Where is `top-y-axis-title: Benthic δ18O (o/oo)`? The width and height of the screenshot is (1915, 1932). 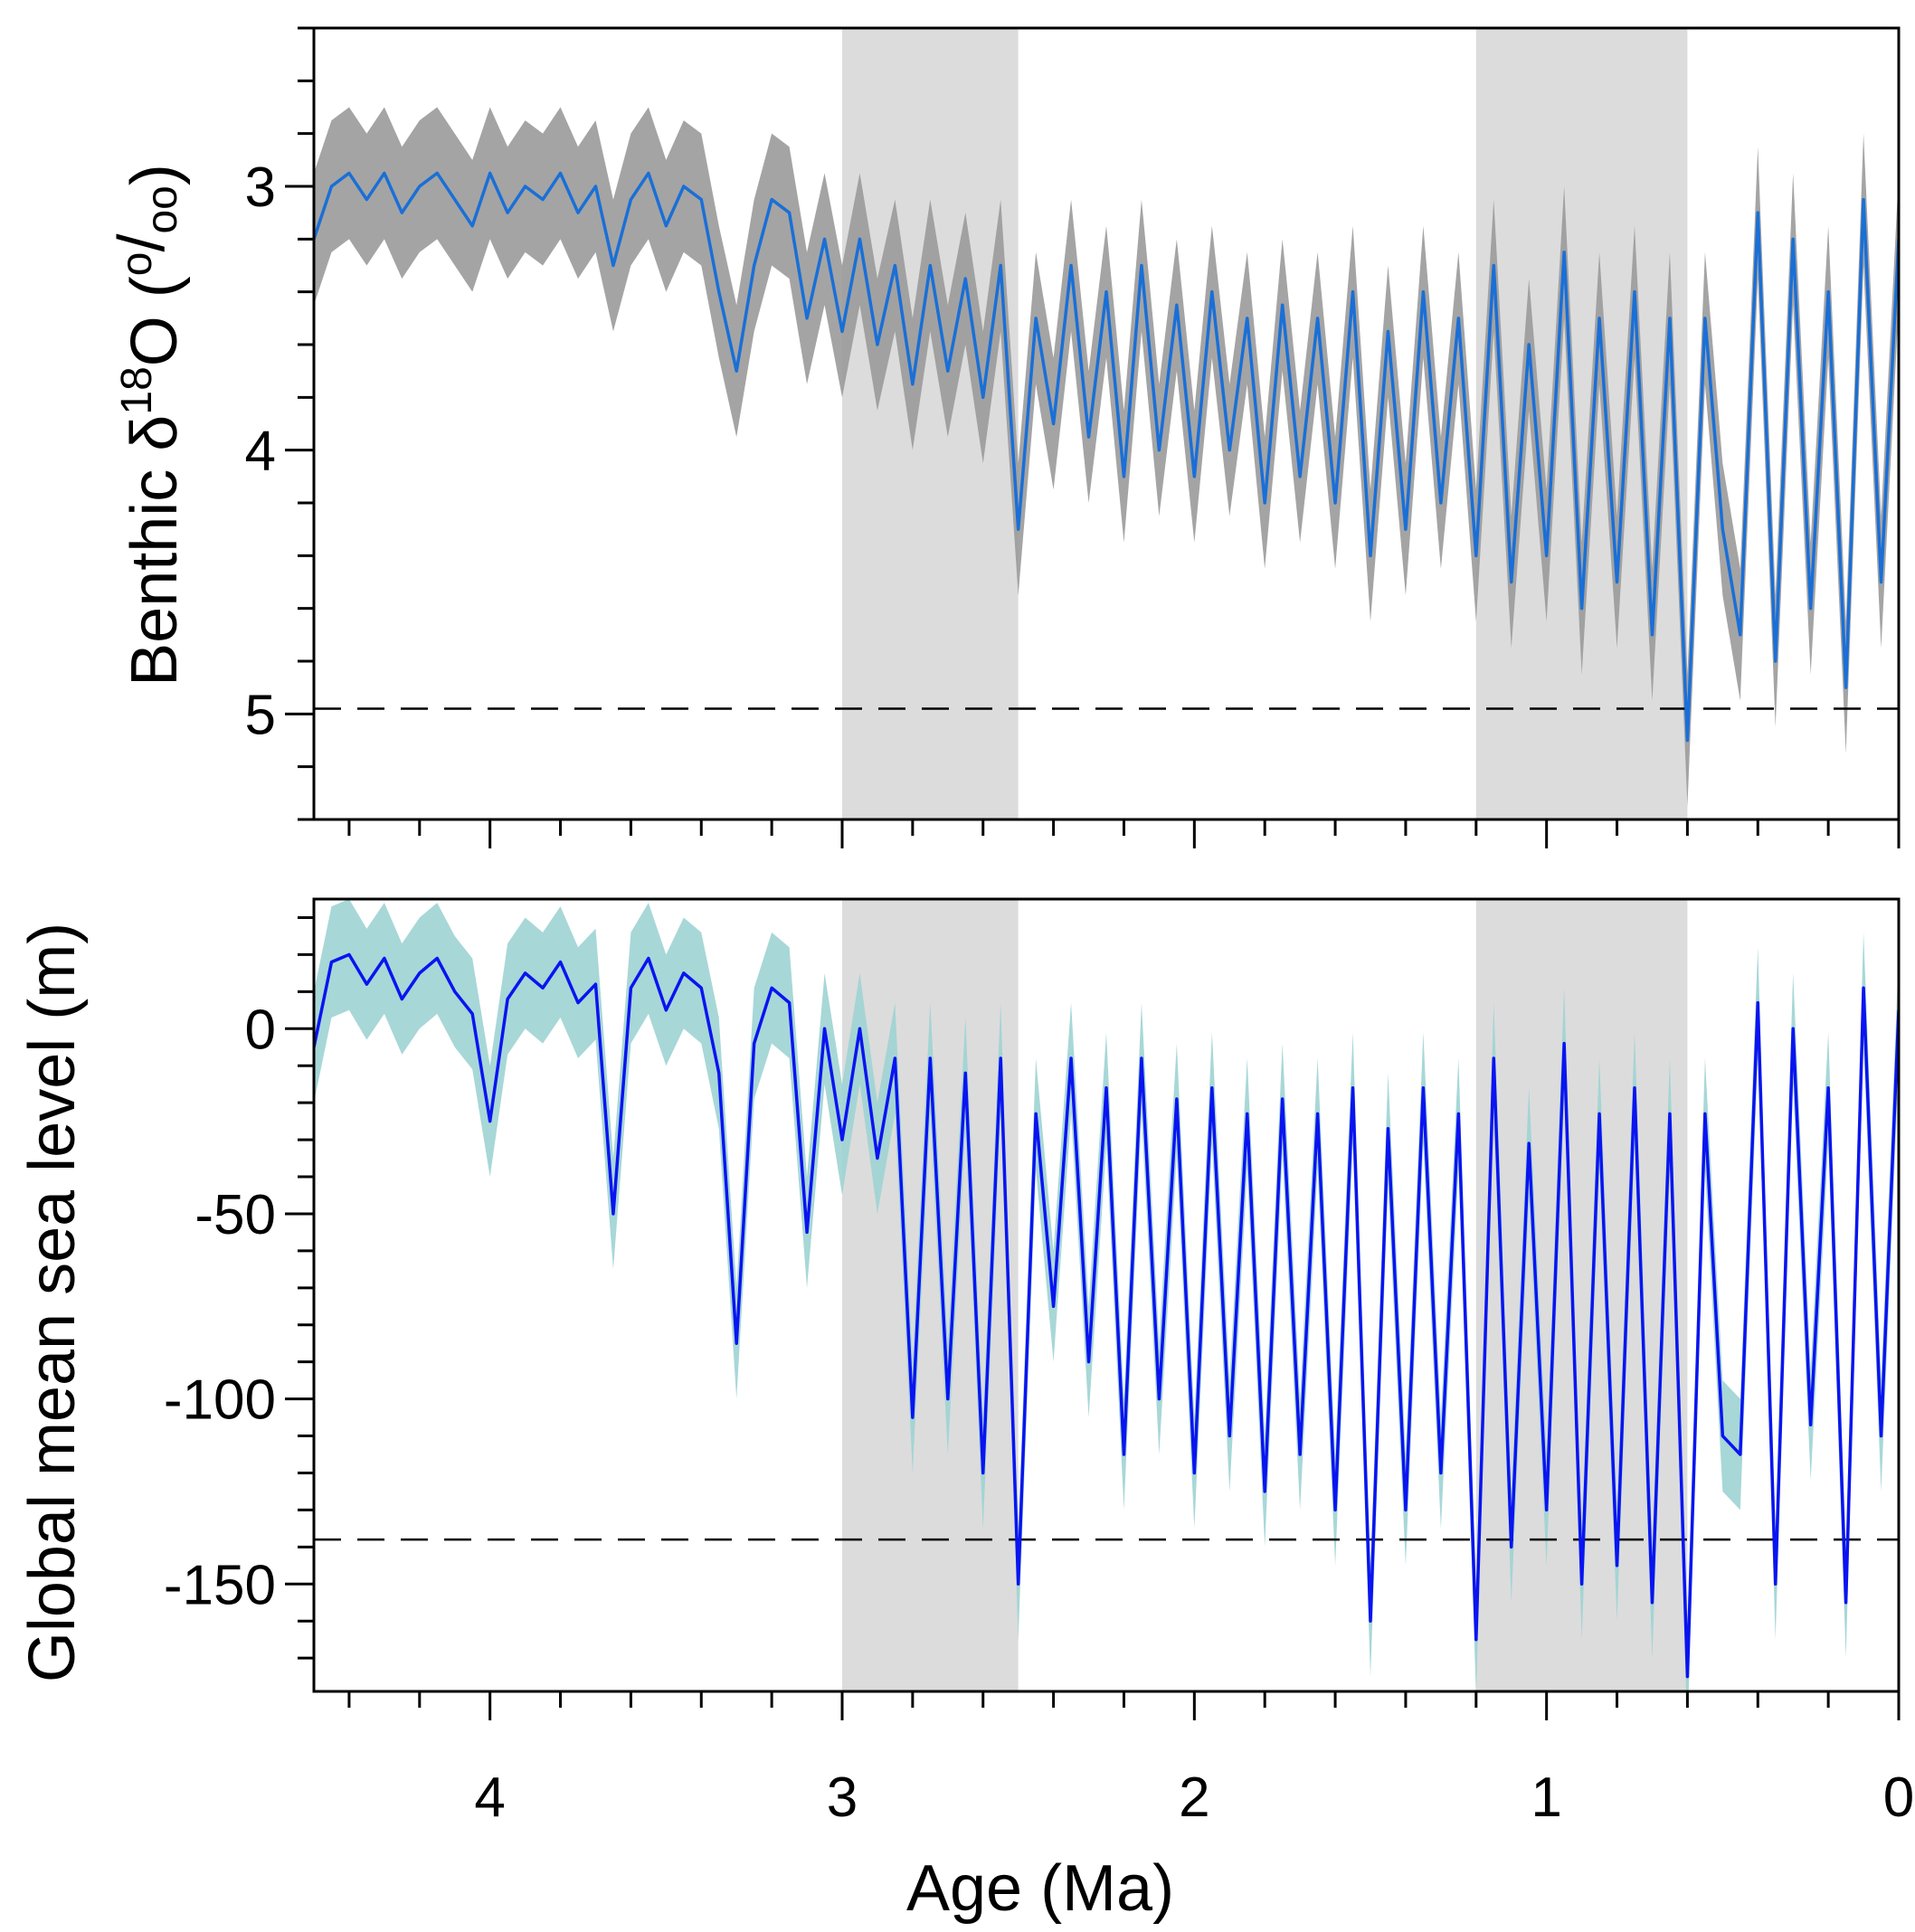
top-y-axis-title: Benthic δ18O (o/oo) is located at coordinates (148, 425).